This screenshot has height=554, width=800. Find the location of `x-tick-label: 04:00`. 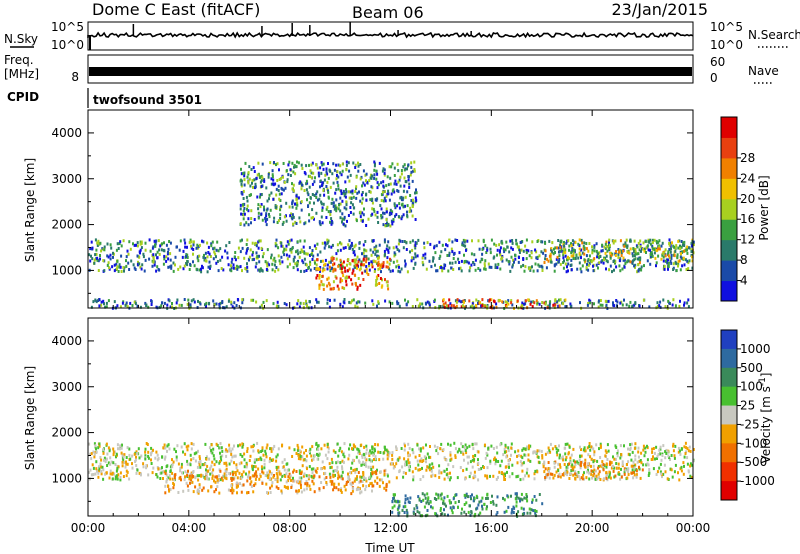

x-tick-label: 04:00 is located at coordinates (189, 528).